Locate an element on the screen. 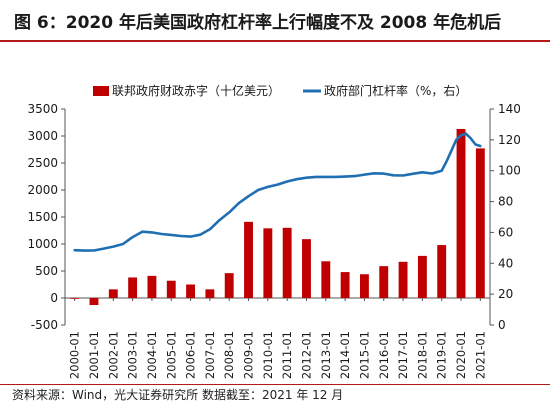 Image resolution: width=550 pixels, height=416 pixels. y-right-tick-label: 120 is located at coordinates (509, 140).